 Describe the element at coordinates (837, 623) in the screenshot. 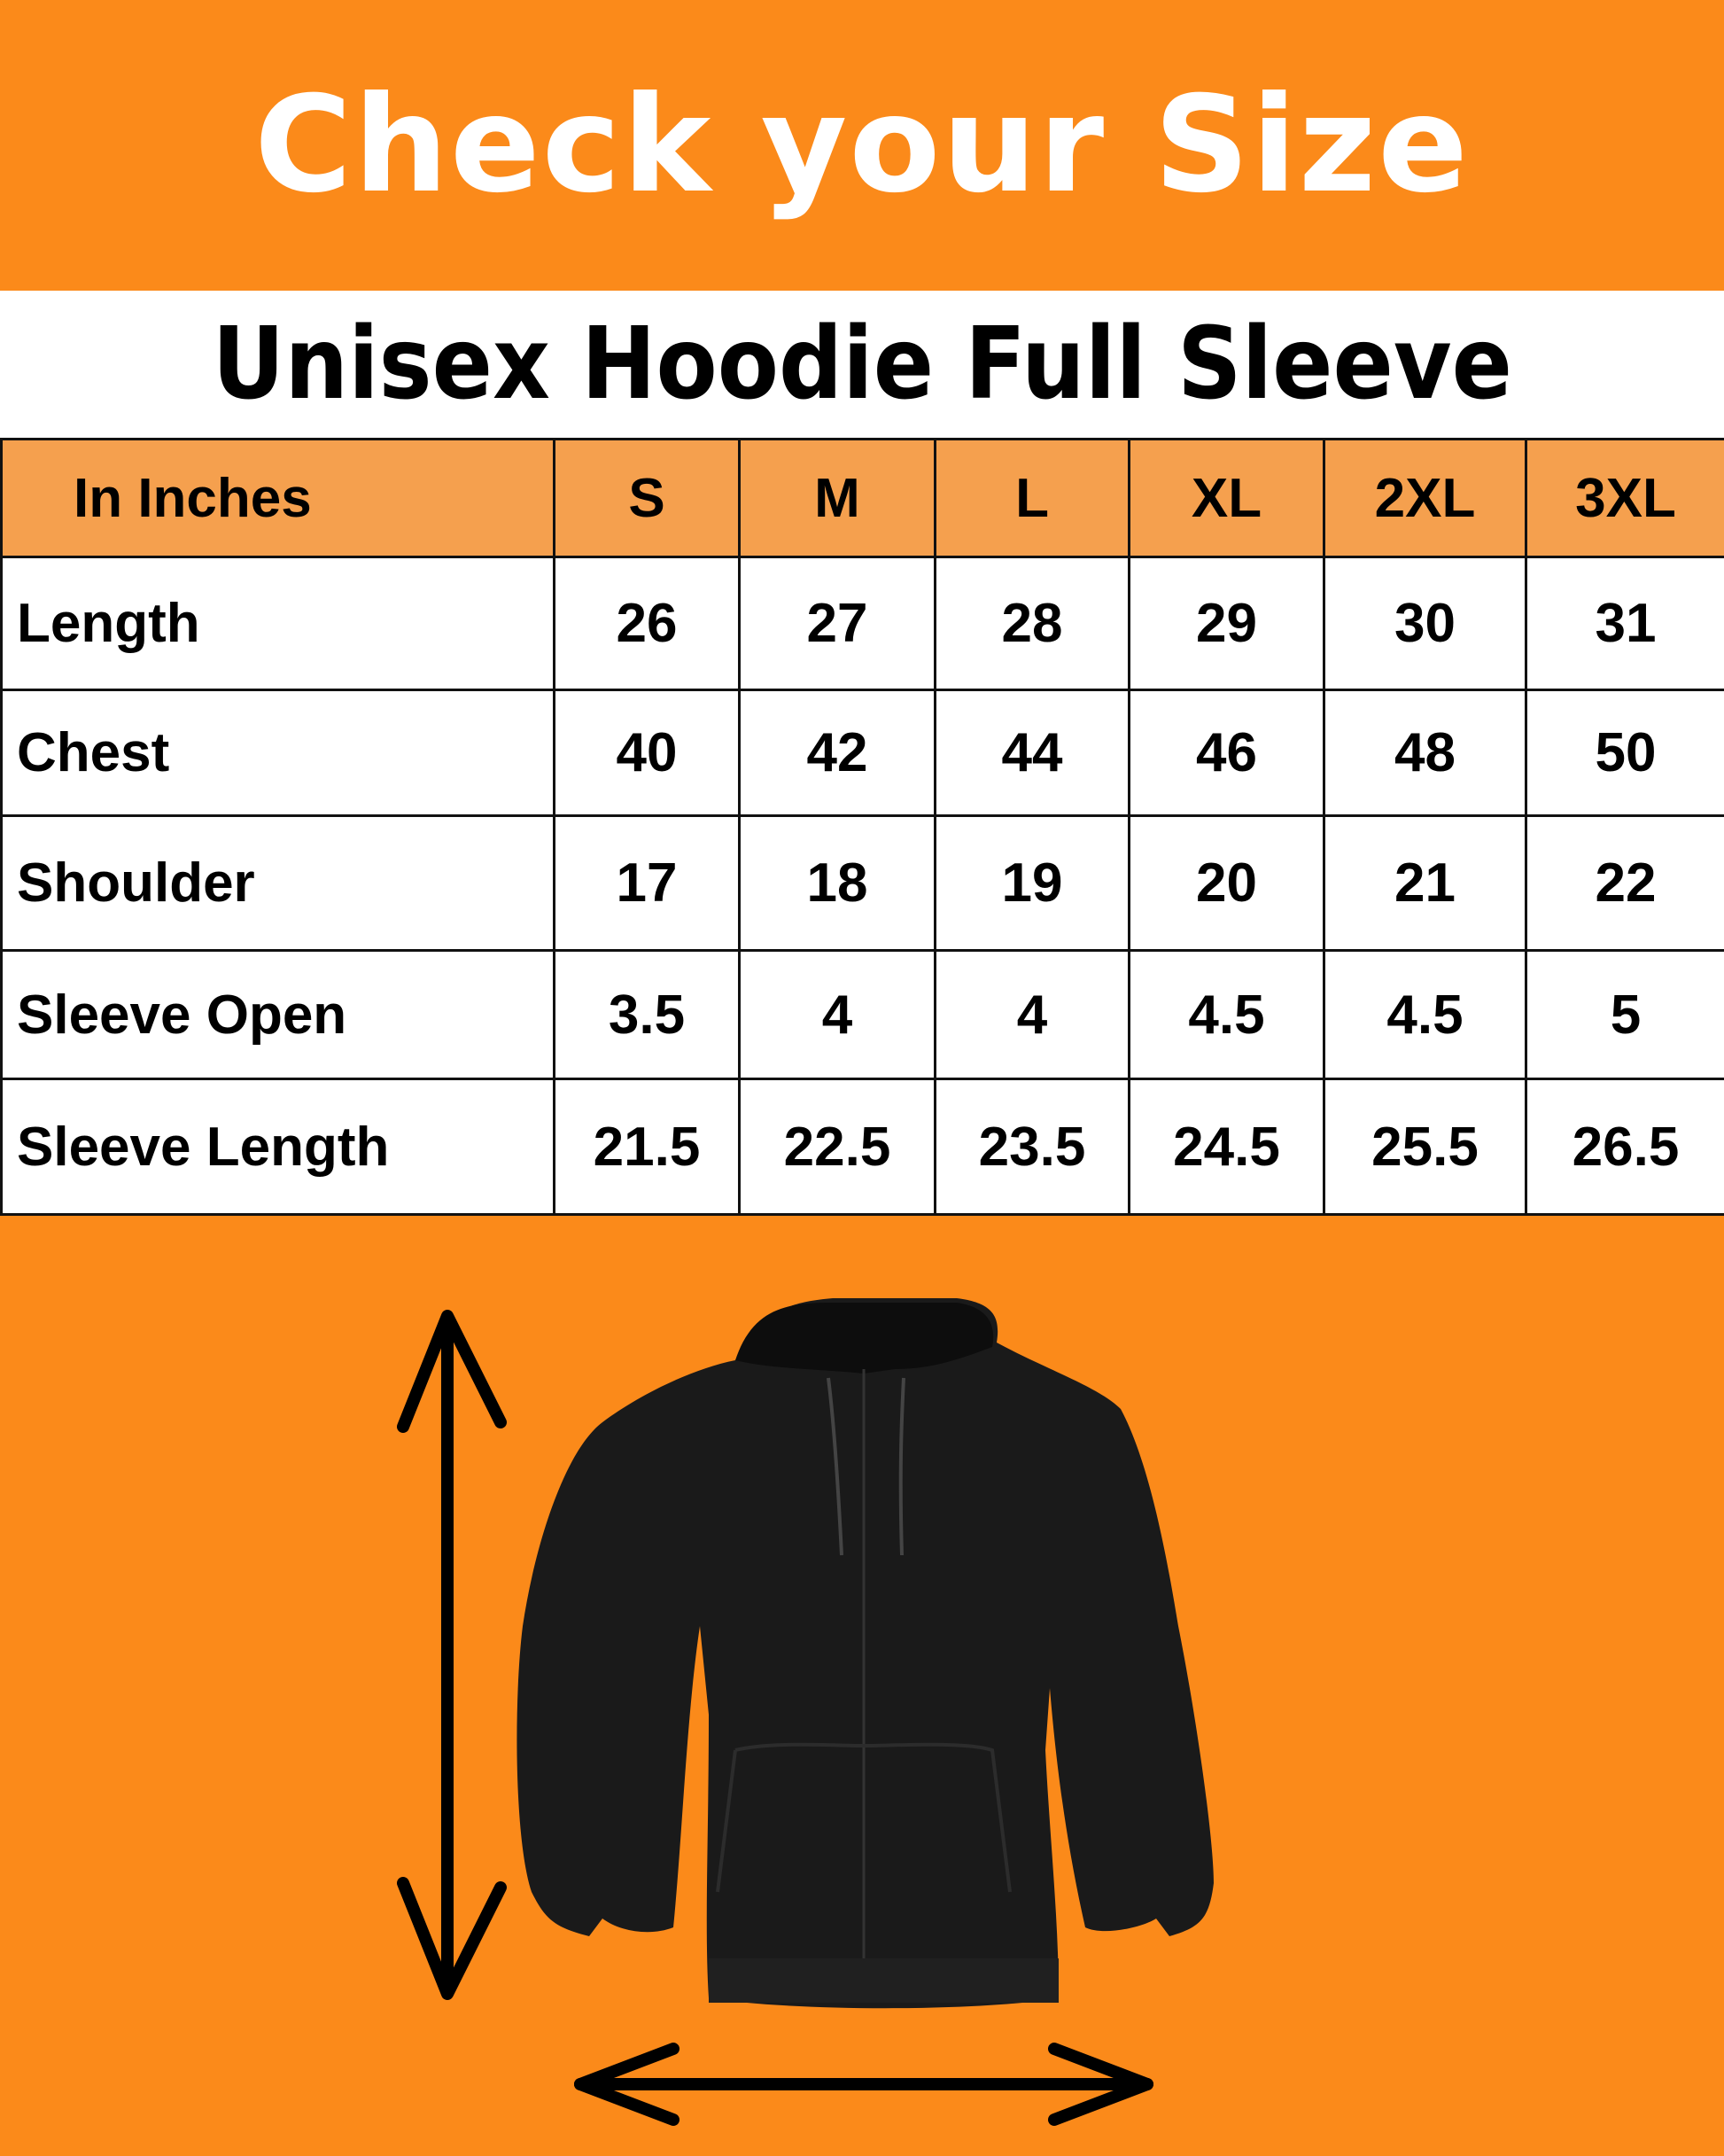

I see `table-cell: 27` at that location.